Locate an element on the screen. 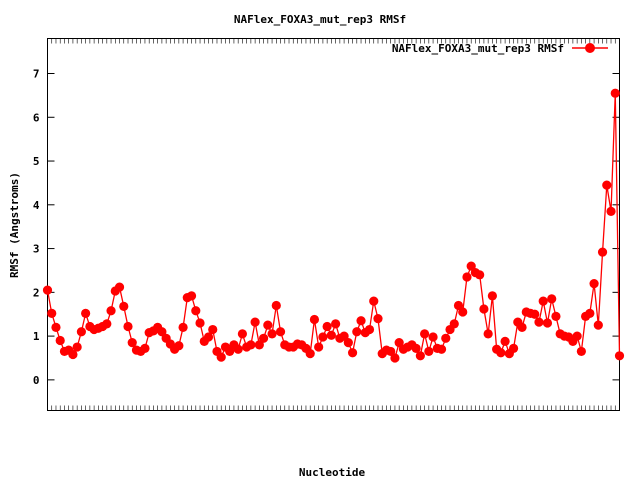 This screenshot has height=480, width=640. y-tick-label: 7 is located at coordinates (36, 74).